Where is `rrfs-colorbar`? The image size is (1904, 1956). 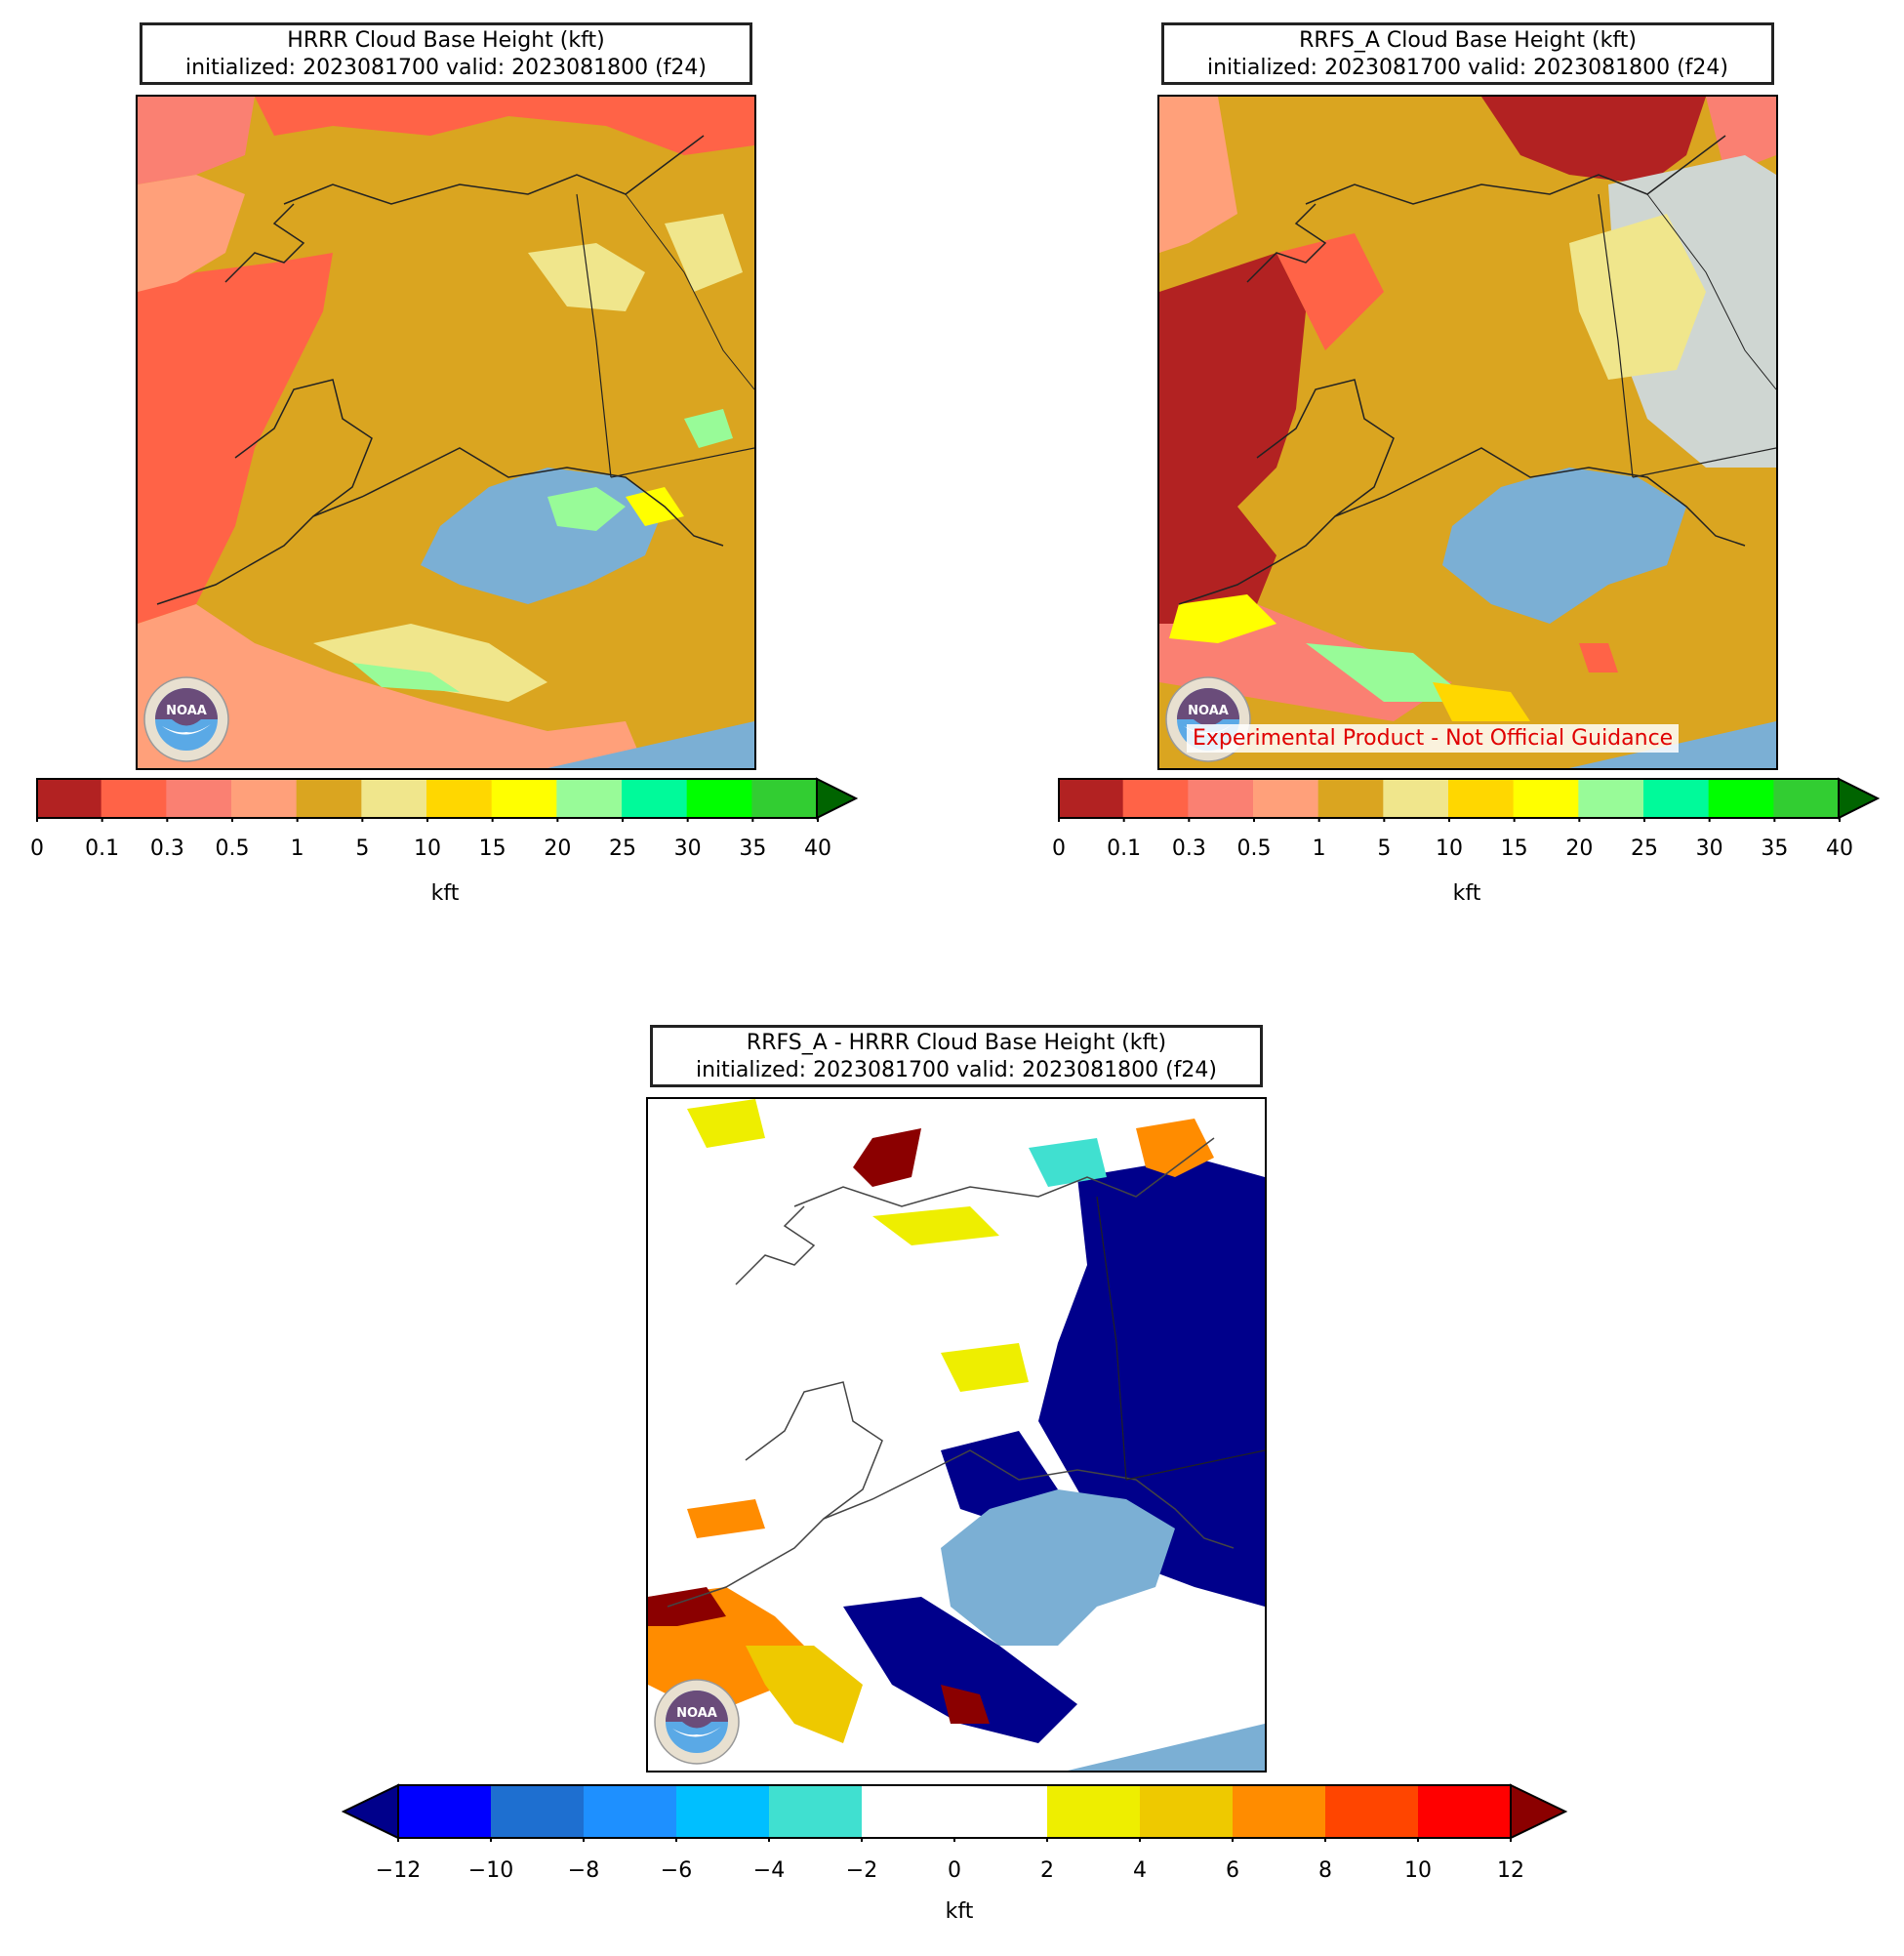 rrfs-colorbar is located at coordinates (1469, 801).